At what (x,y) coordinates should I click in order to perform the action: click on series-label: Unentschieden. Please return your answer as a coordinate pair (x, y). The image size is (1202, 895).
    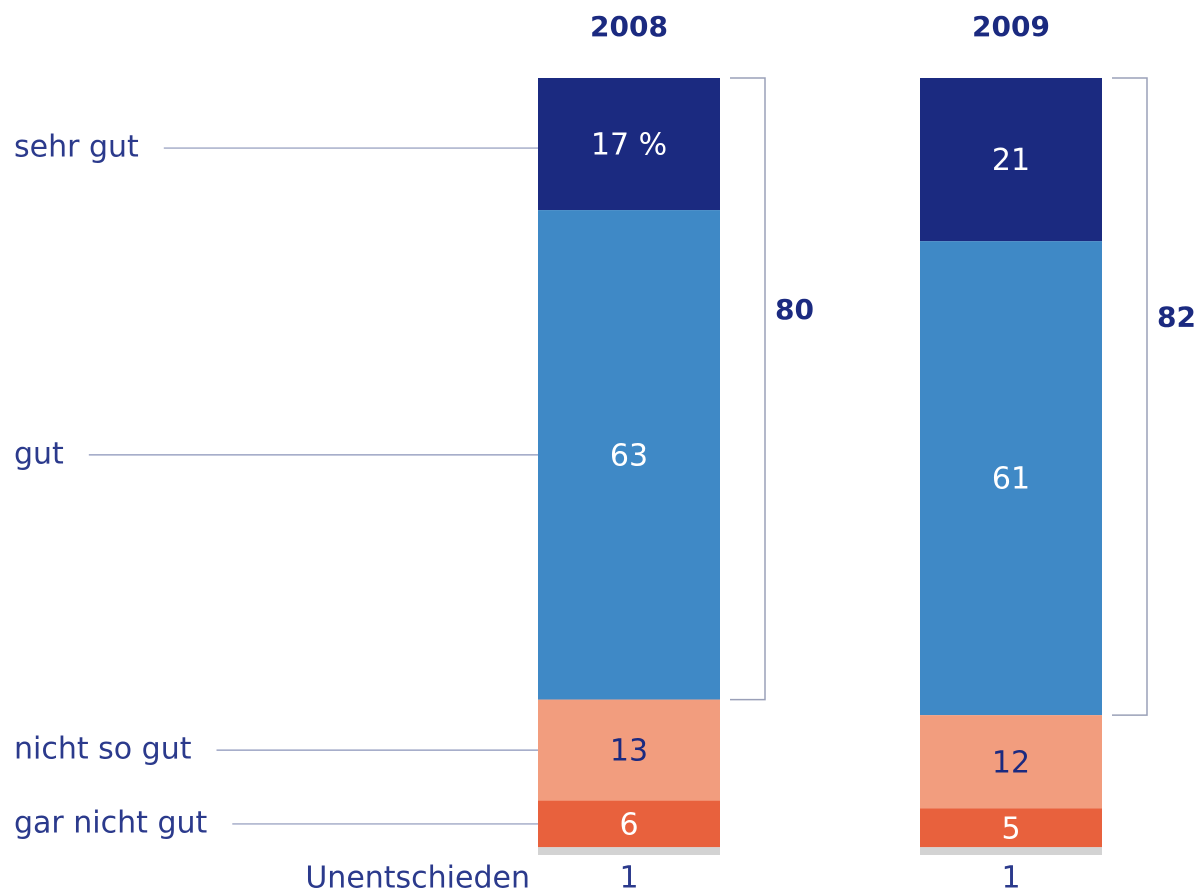
    Looking at the image, I should click on (417, 878).